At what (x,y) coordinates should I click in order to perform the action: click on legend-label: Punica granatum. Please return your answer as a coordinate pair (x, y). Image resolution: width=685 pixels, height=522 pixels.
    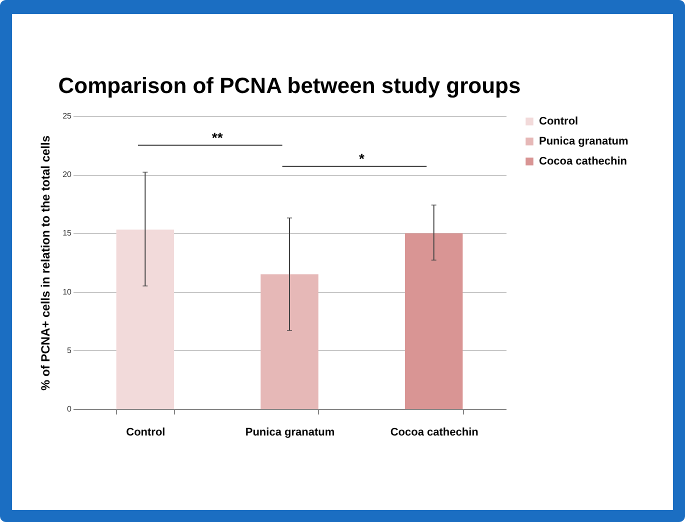
    Looking at the image, I should click on (583, 142).